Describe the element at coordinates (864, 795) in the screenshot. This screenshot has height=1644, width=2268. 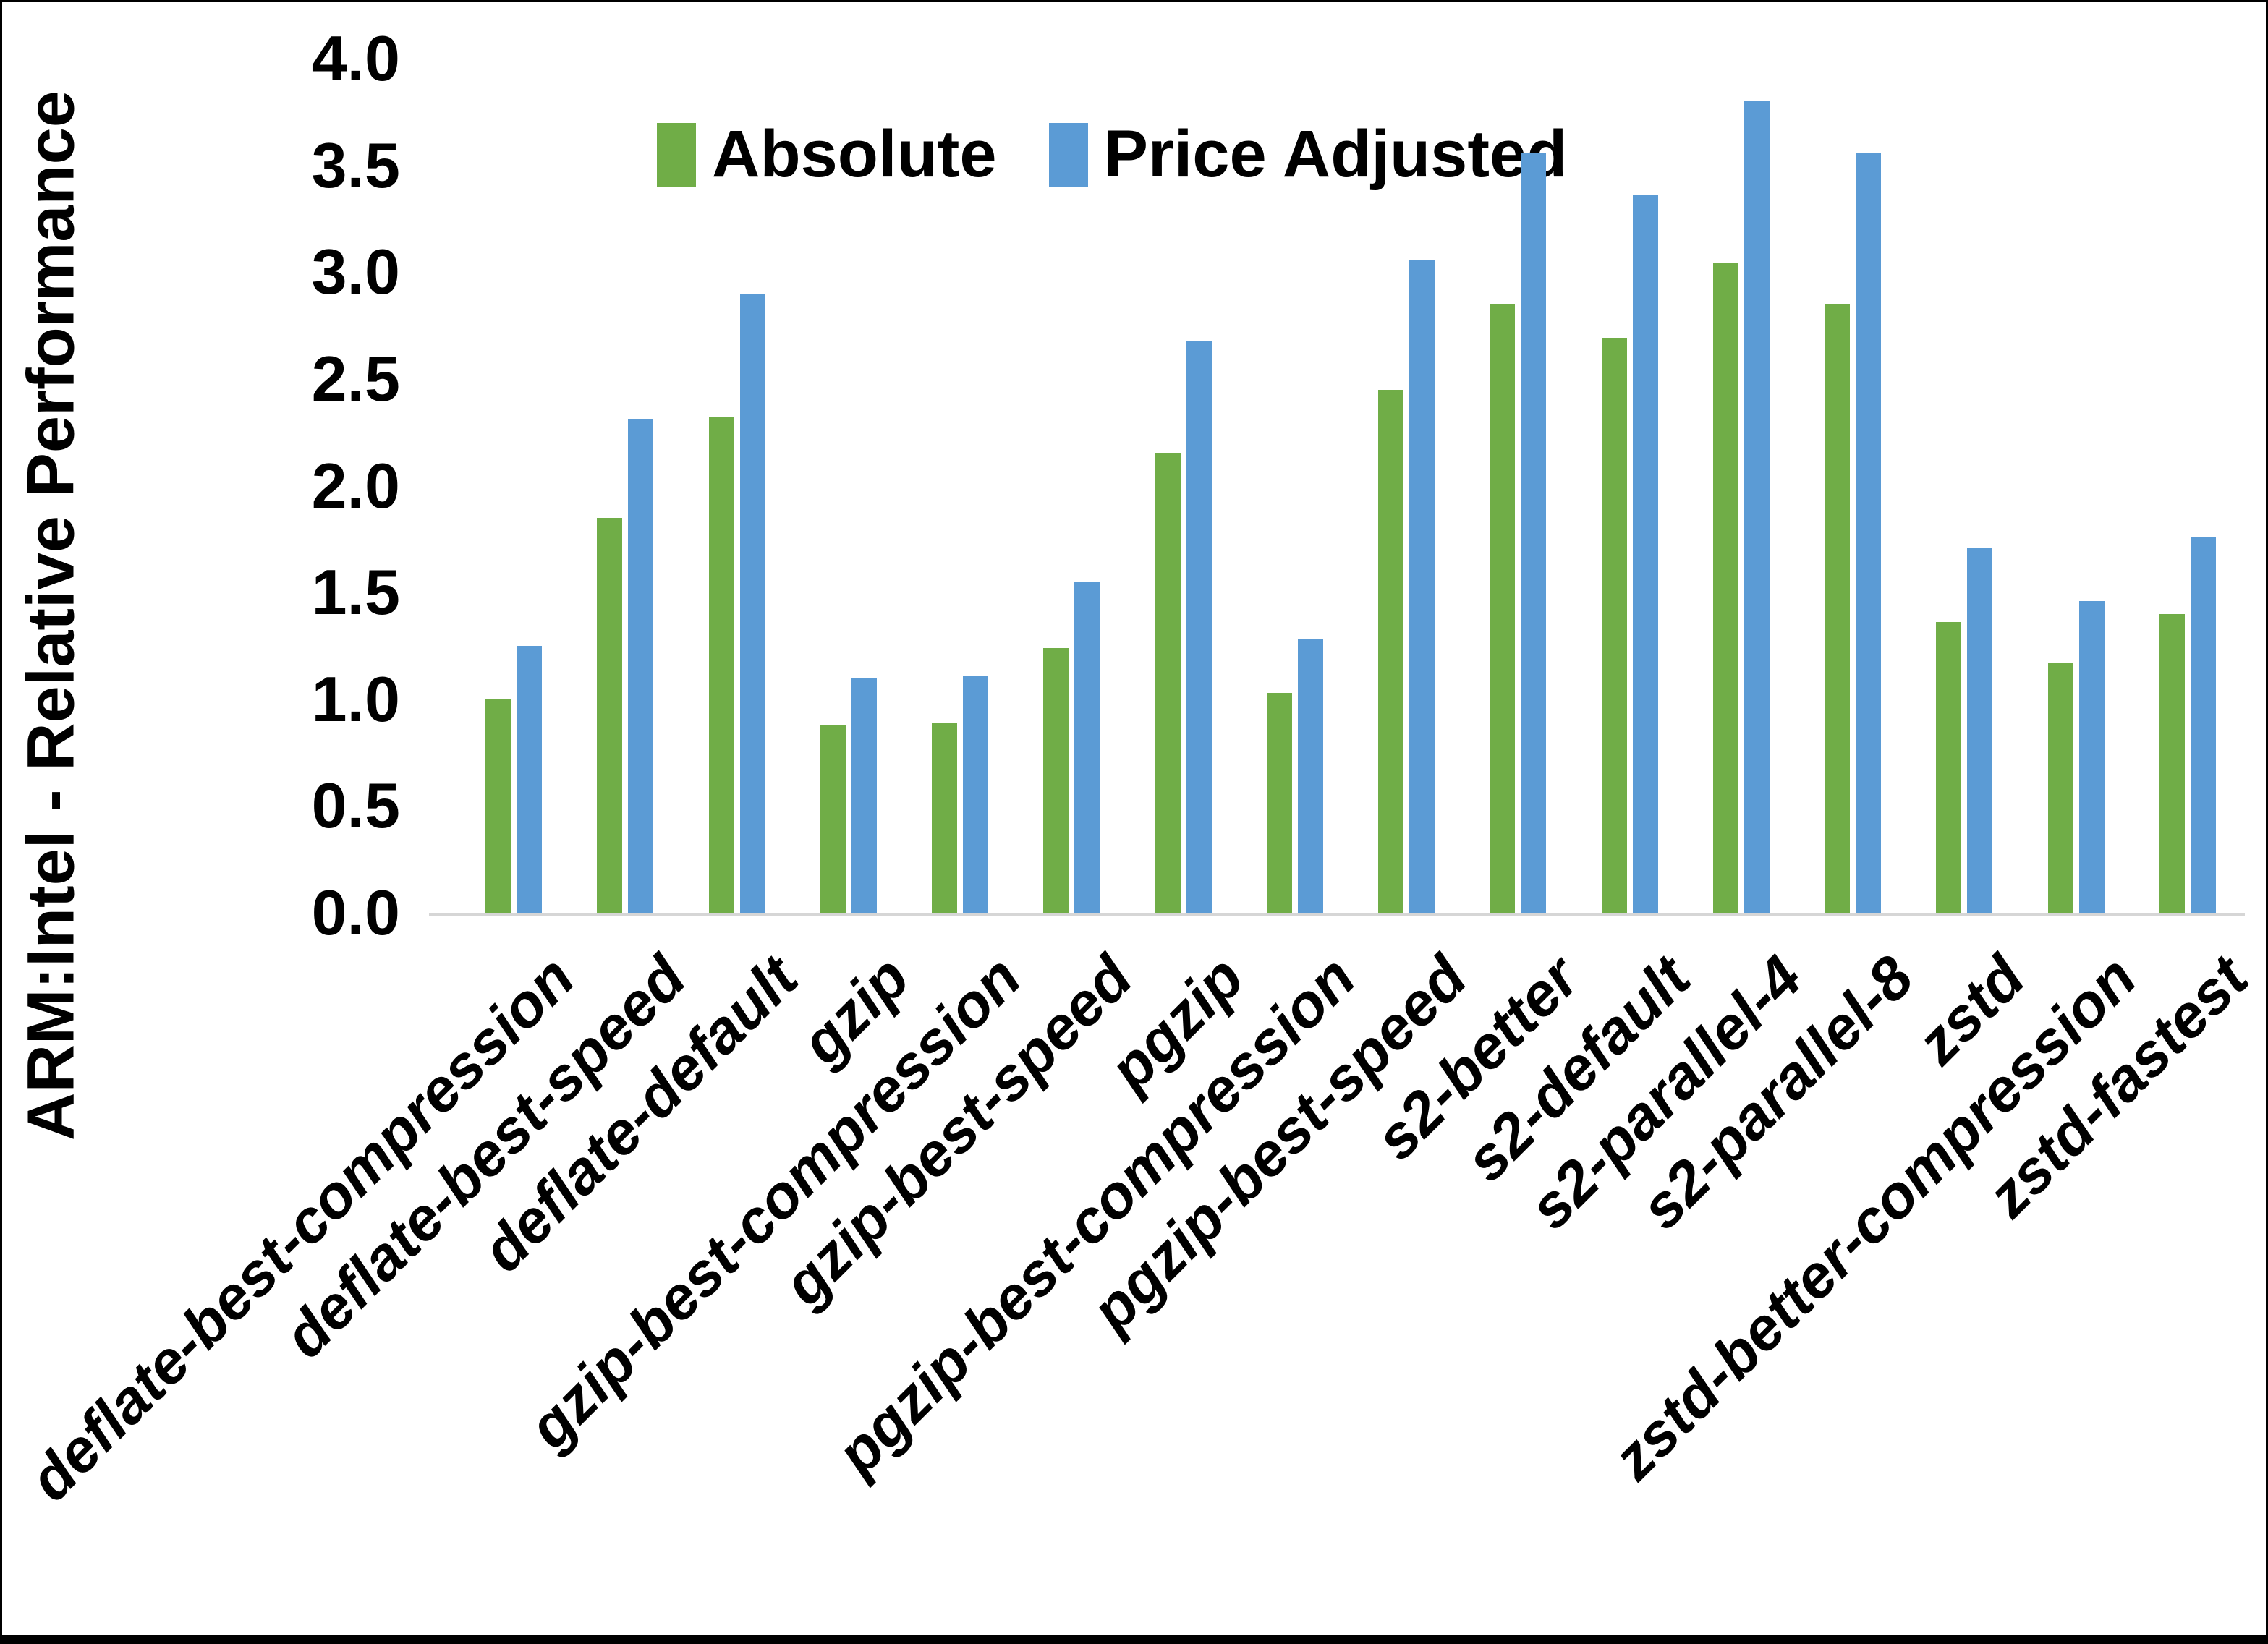
I see `bar-price-adjusted-gzip` at that location.